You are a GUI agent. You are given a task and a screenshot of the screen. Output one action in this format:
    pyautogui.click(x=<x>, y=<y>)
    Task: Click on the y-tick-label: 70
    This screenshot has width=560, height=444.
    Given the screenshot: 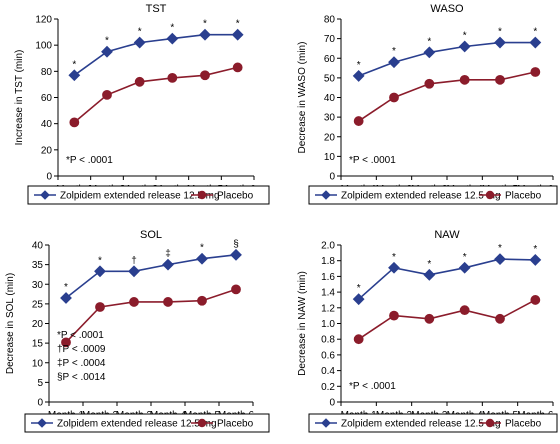 What is the action you would take?
    pyautogui.click(x=330, y=39)
    